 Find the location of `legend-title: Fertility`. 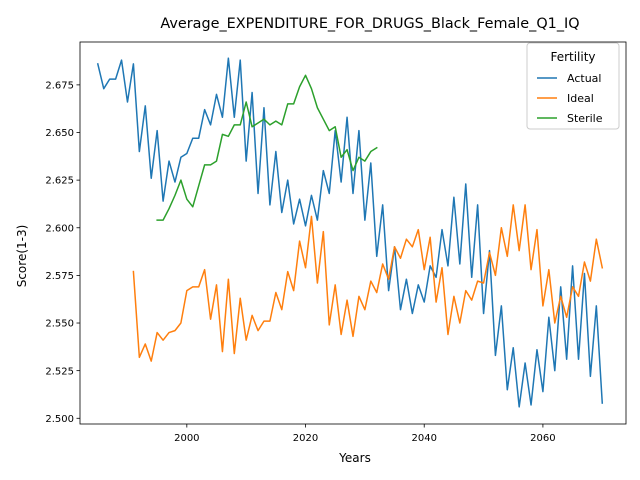

legend-title: Fertility is located at coordinates (572, 57).